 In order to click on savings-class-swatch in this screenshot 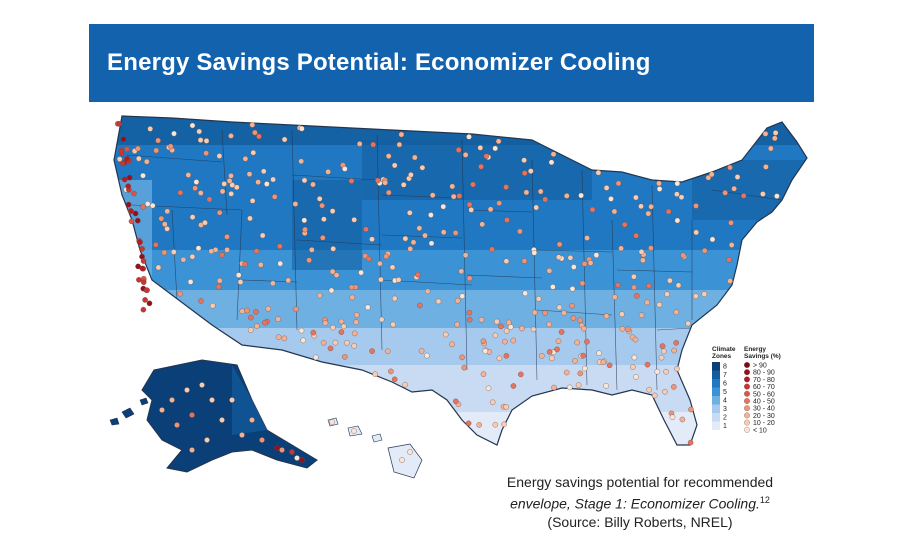, I will do `click(747, 401)`.